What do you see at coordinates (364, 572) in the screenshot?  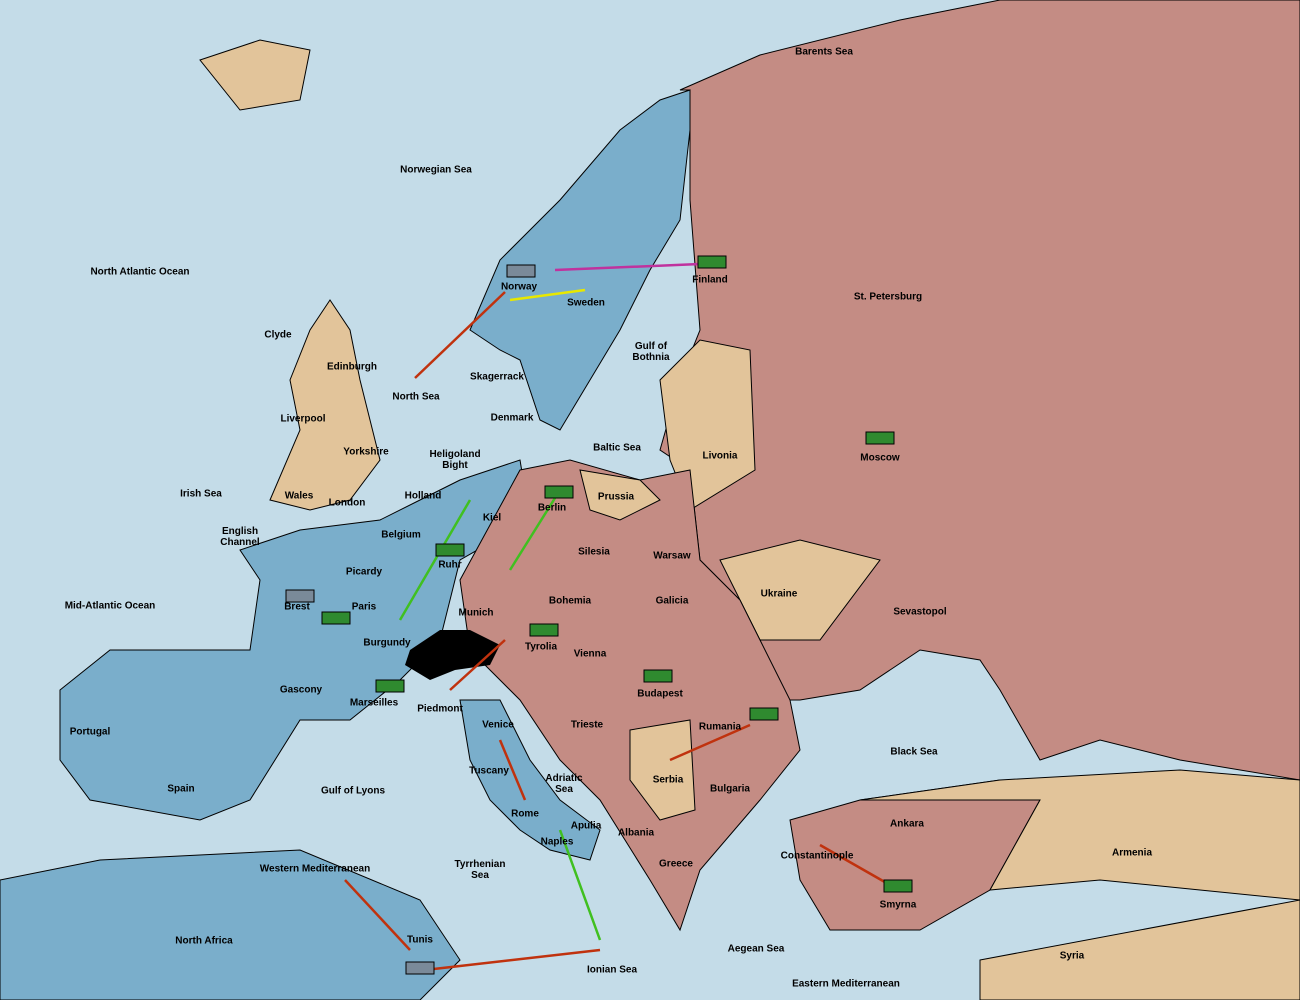 I see `region-label: Picardy` at bounding box center [364, 572].